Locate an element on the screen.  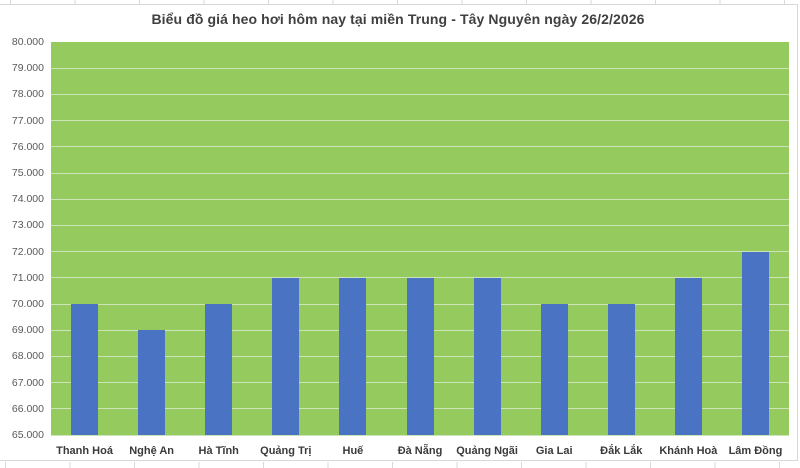
x-axis-category-label: Hà Tĩnh is located at coordinates (218, 451).